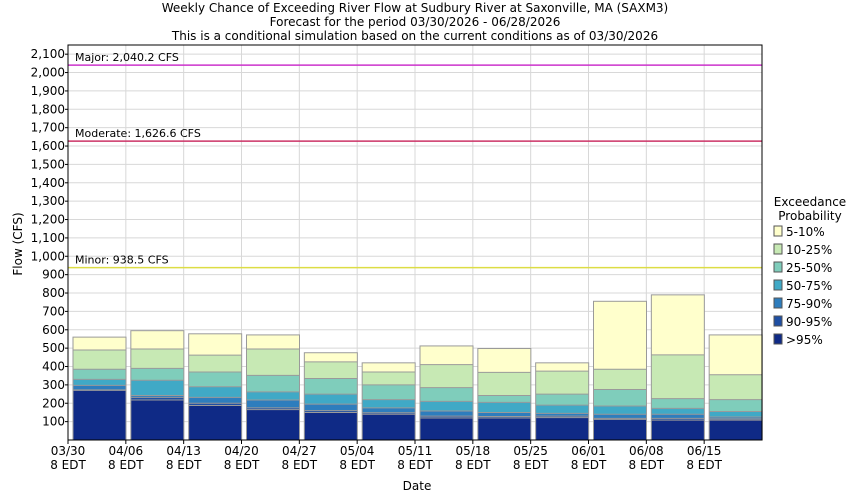 This screenshot has width=850, height=500. Describe the element at coordinates (299, 451) in the screenshot. I see `x-tick-label-date: 04/27` at that location.